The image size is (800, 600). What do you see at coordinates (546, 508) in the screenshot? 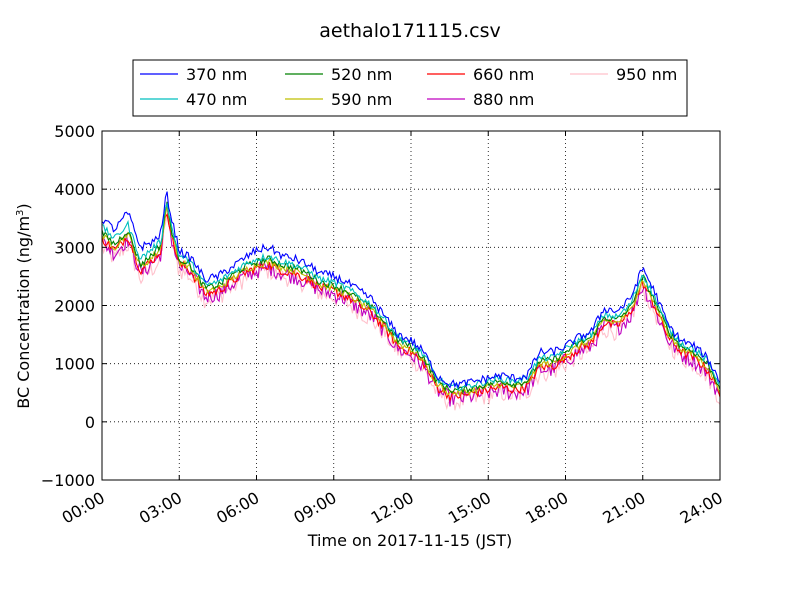
I see `x-tick-label: 18:00` at bounding box center [546, 508].